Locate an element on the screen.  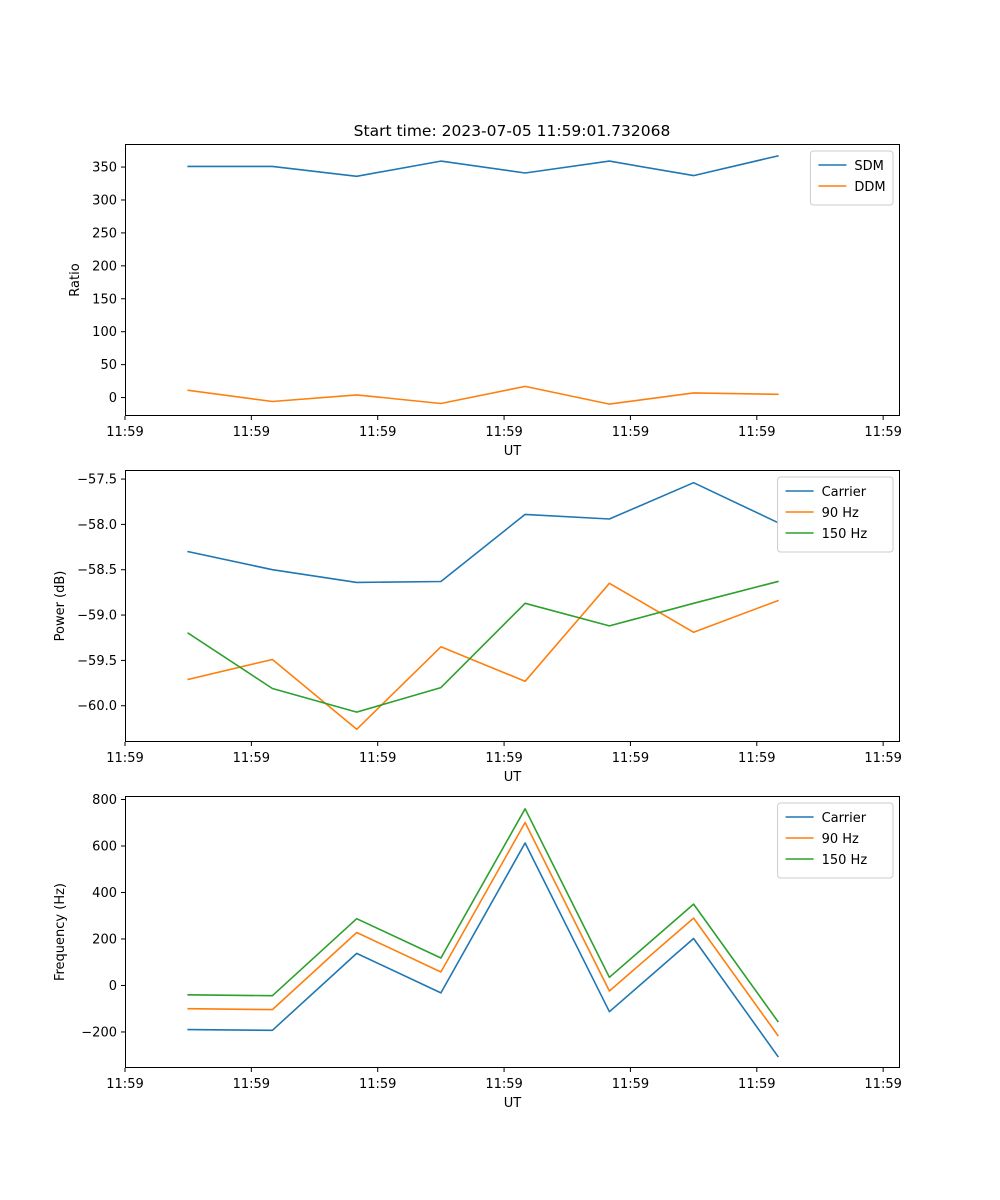
y-tick-label: −60.0 is located at coordinates (97, 706).